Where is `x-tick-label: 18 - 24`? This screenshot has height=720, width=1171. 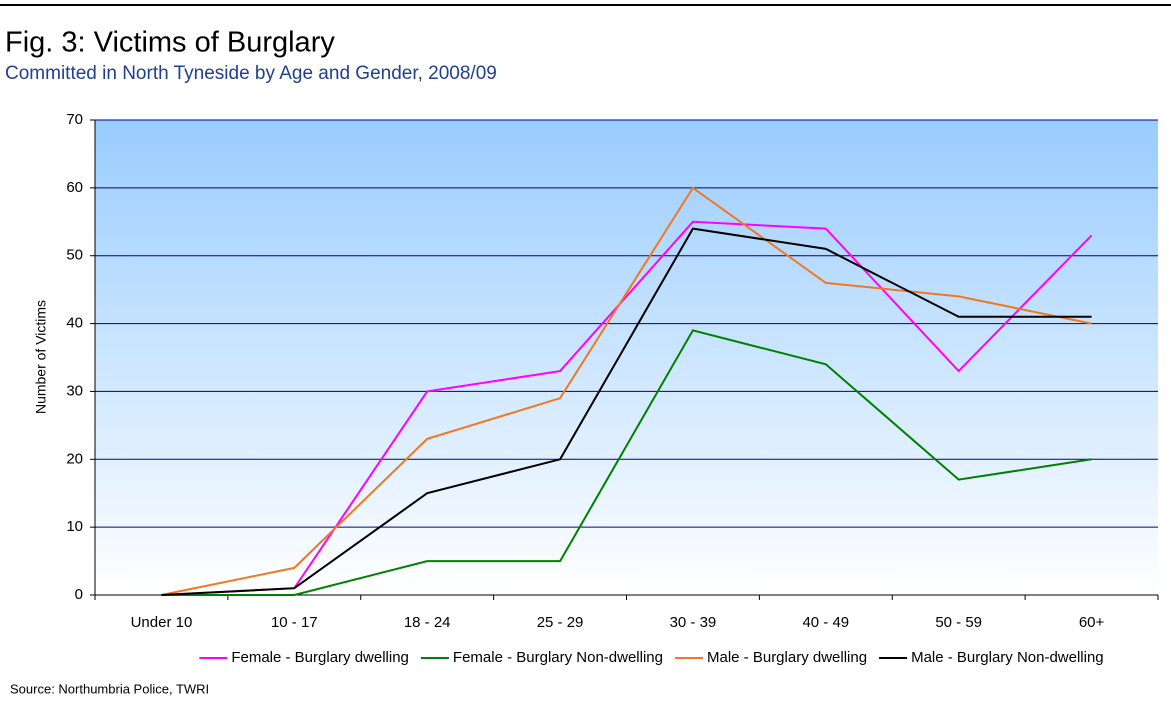
x-tick-label: 18 - 24 is located at coordinates (427, 622).